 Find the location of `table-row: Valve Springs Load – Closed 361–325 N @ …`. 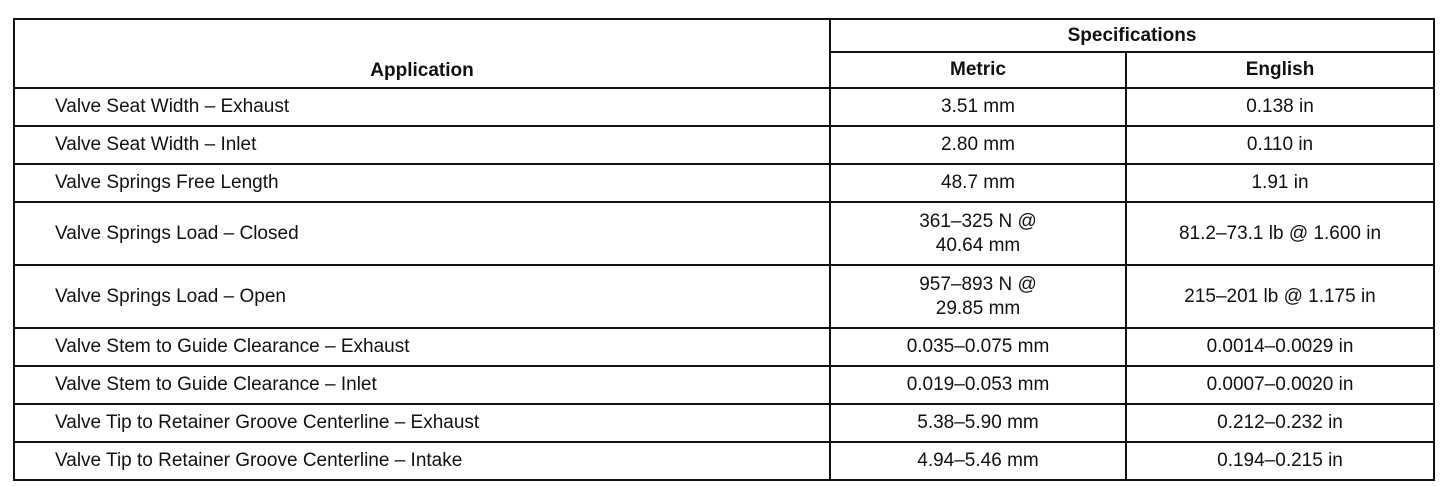

table-row: Valve Springs Load – Closed 361–325 N @ … is located at coordinates (724, 233).